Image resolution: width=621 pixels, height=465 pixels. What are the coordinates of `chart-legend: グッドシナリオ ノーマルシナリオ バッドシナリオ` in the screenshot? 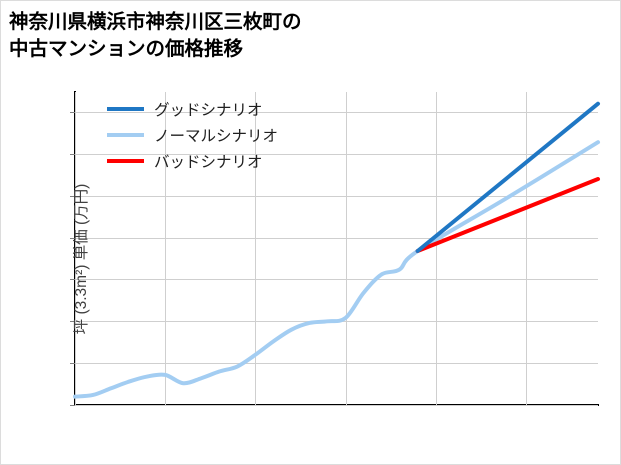 It's located at (222, 135).